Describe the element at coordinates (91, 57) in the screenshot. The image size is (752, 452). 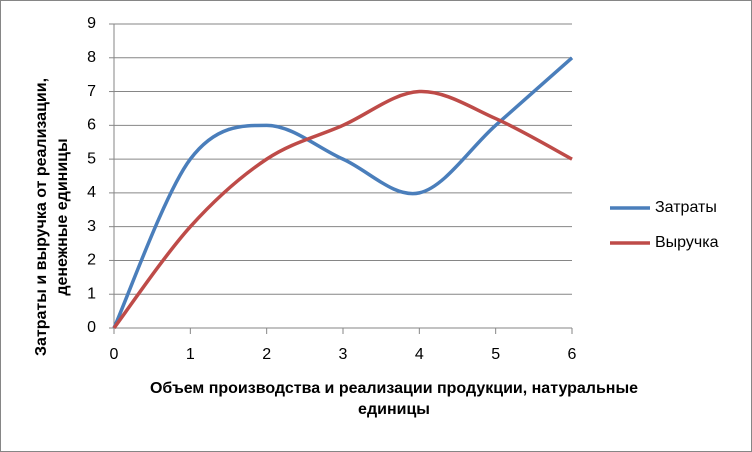
I see `y-tick-label: 8` at that location.